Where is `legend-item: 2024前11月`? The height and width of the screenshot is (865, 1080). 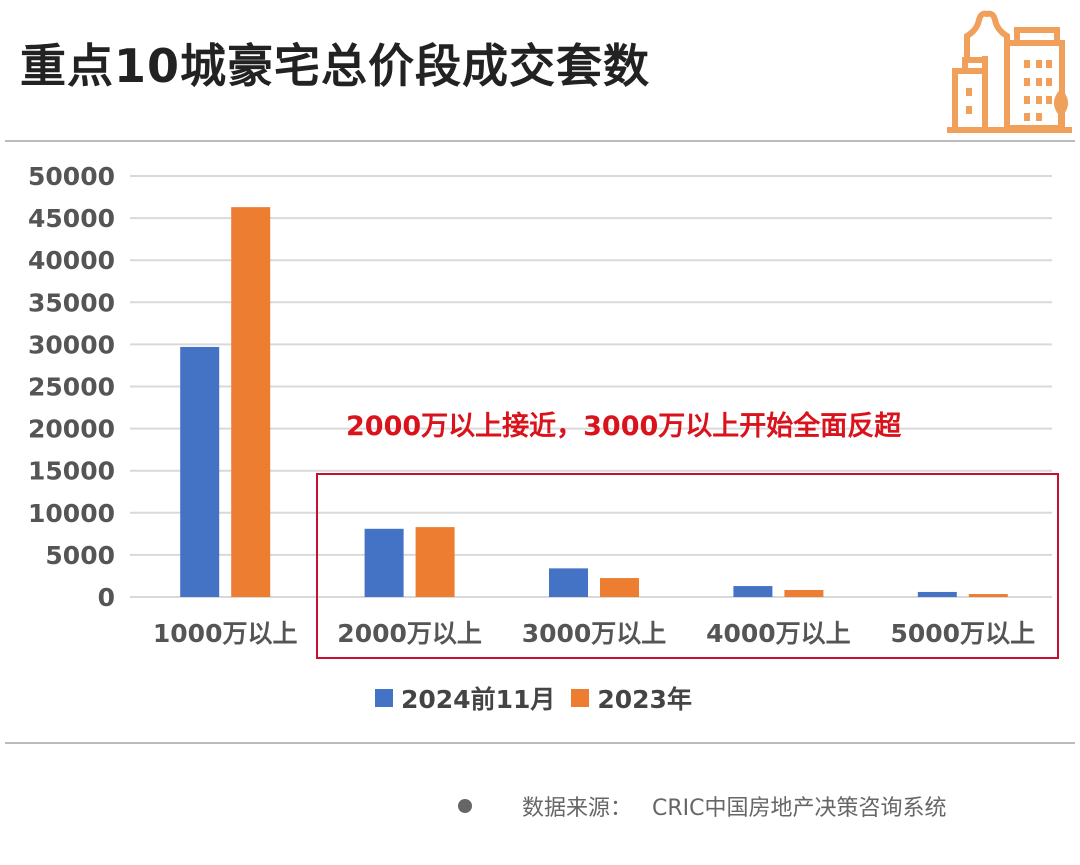
legend-item: 2024前11月 is located at coordinates (465, 698).